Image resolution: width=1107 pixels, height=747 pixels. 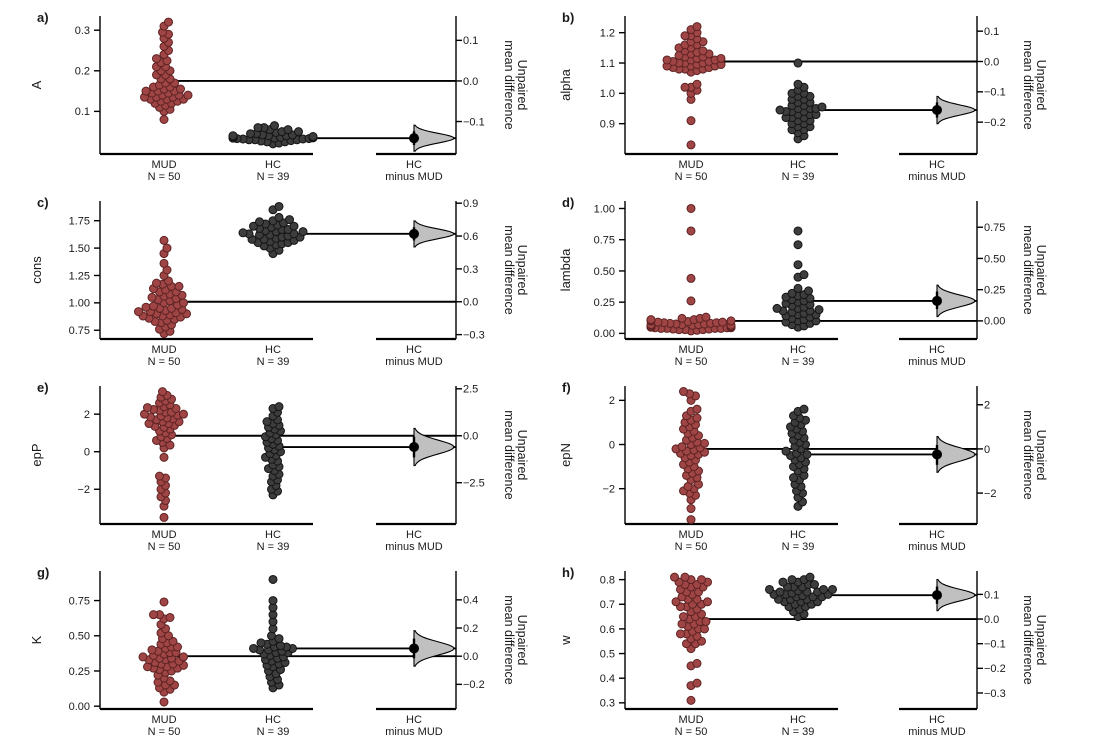 I want to click on left-tick-label: 0.7, so click(x=607, y=605).